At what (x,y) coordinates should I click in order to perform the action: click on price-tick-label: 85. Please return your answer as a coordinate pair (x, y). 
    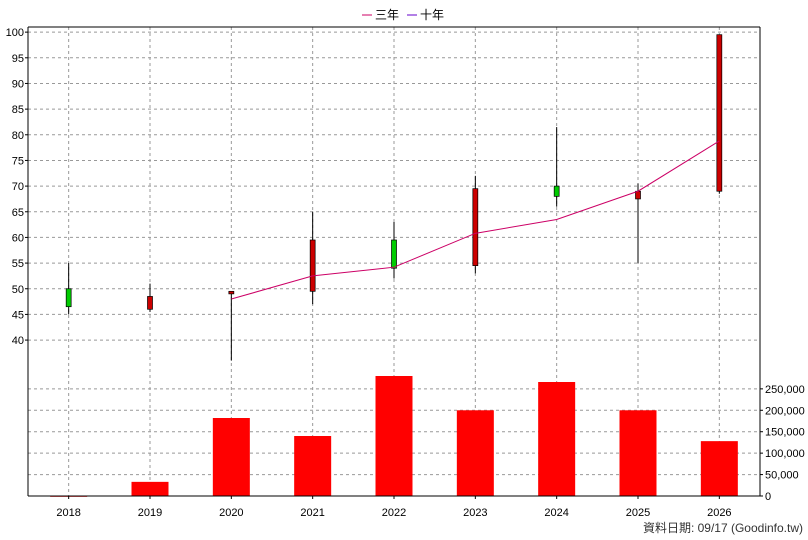
    Looking at the image, I should click on (18, 110).